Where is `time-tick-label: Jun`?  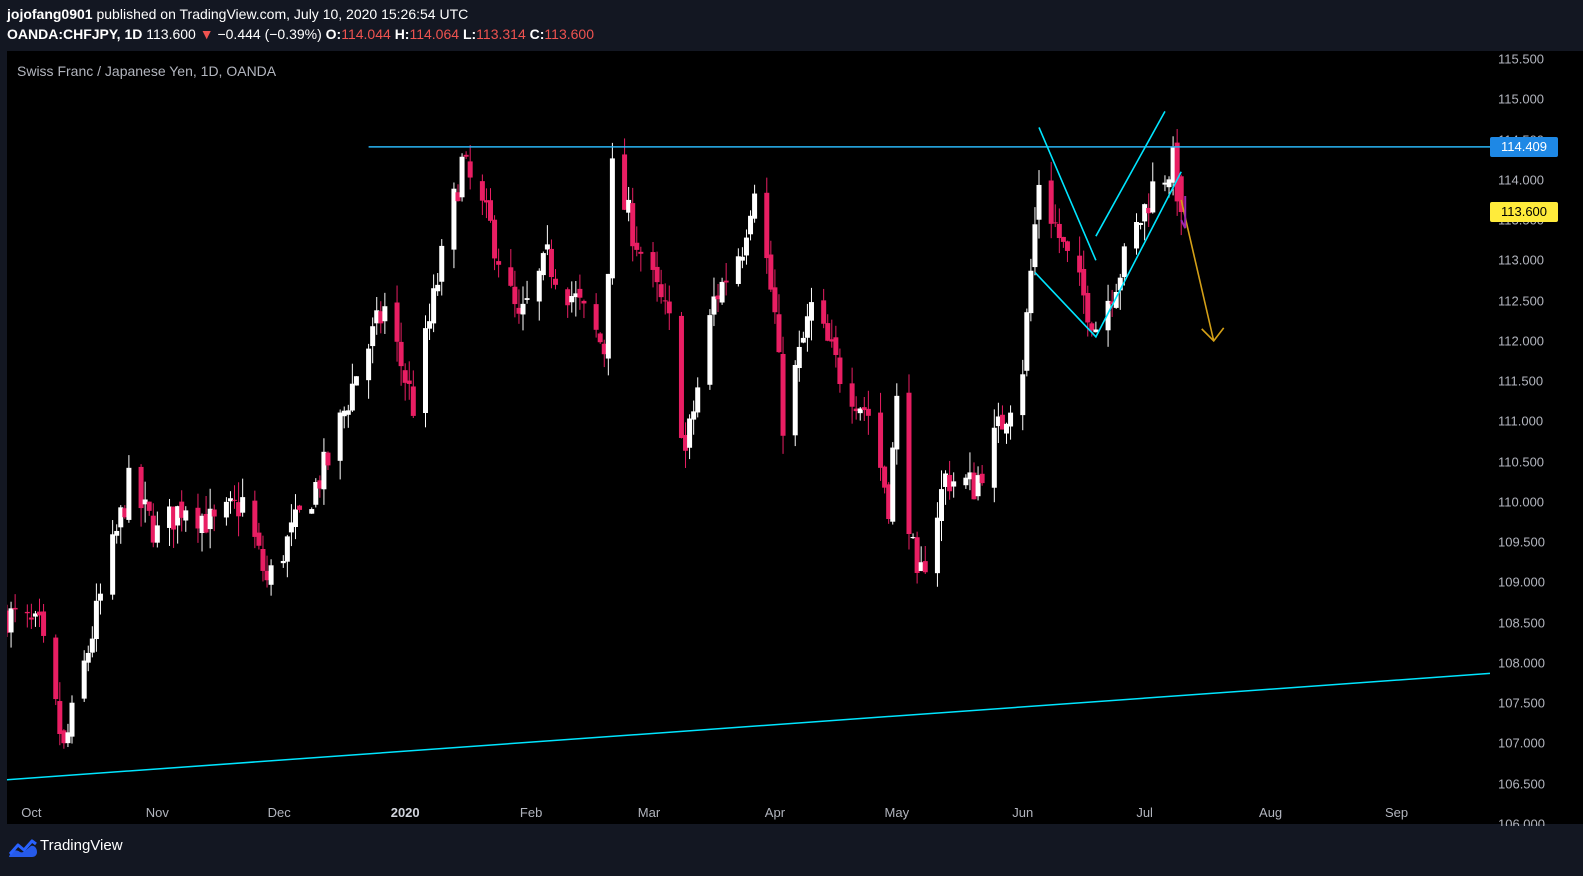 time-tick-label: Jun is located at coordinates (1023, 812).